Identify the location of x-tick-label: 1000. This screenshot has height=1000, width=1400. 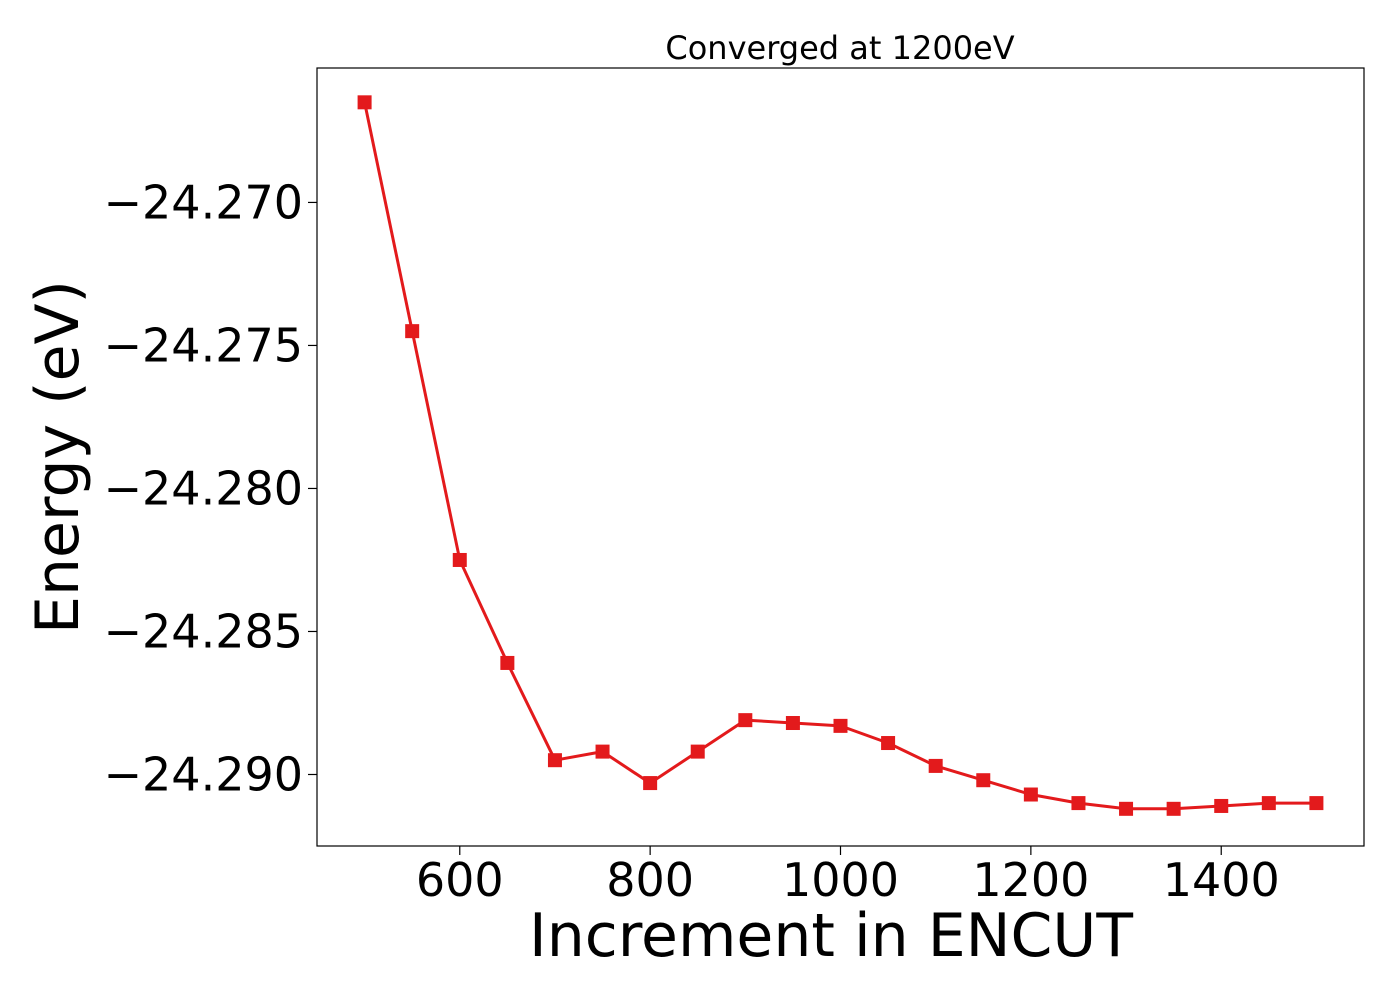
(840, 880).